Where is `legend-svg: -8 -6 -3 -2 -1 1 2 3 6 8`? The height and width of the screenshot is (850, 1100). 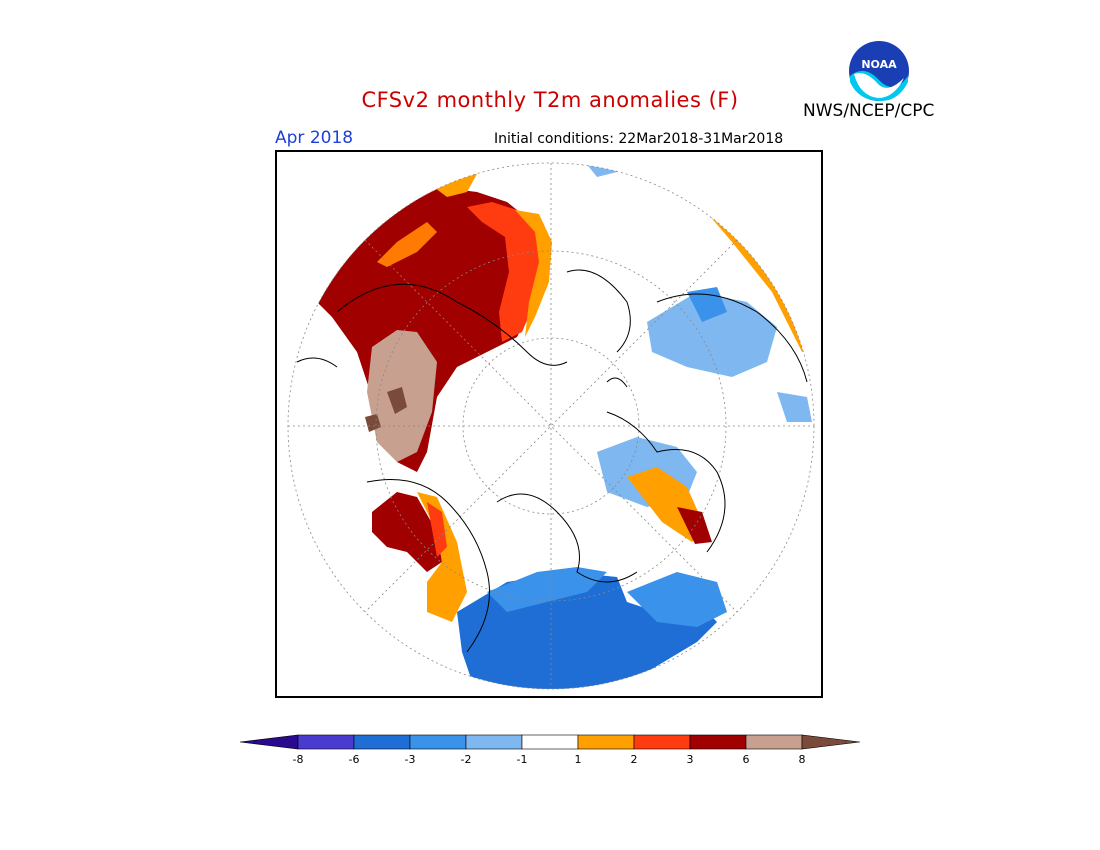 legend-svg: -8 -6 -3 -2 -1 1 2 3 6 8 is located at coordinates (550, 750).